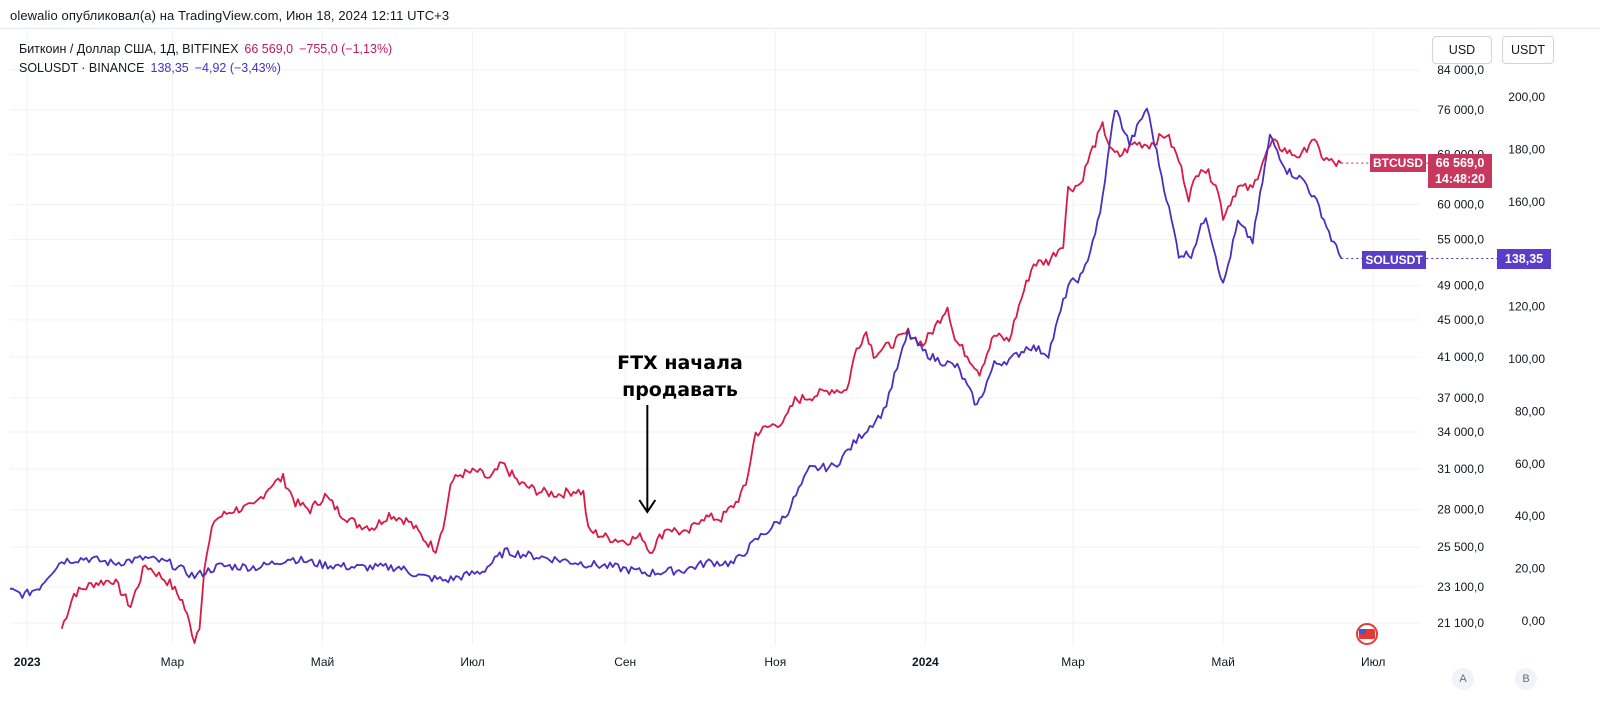  I want to click on ftx-annotation-line2: продавать, so click(680, 390).